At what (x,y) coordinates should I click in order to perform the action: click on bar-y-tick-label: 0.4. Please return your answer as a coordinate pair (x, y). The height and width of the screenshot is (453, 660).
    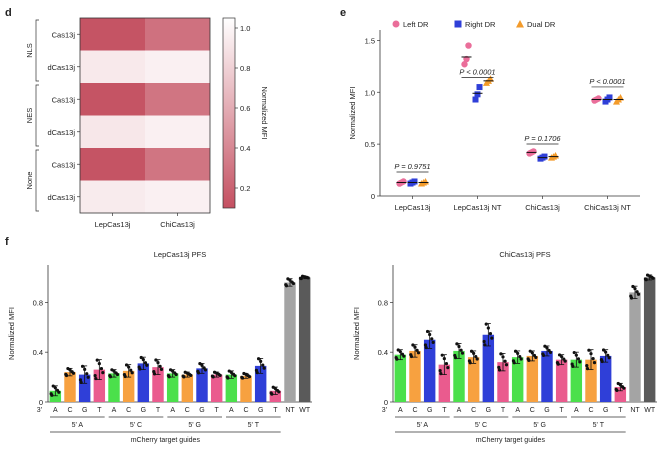
    Looking at the image, I should click on (38, 352).